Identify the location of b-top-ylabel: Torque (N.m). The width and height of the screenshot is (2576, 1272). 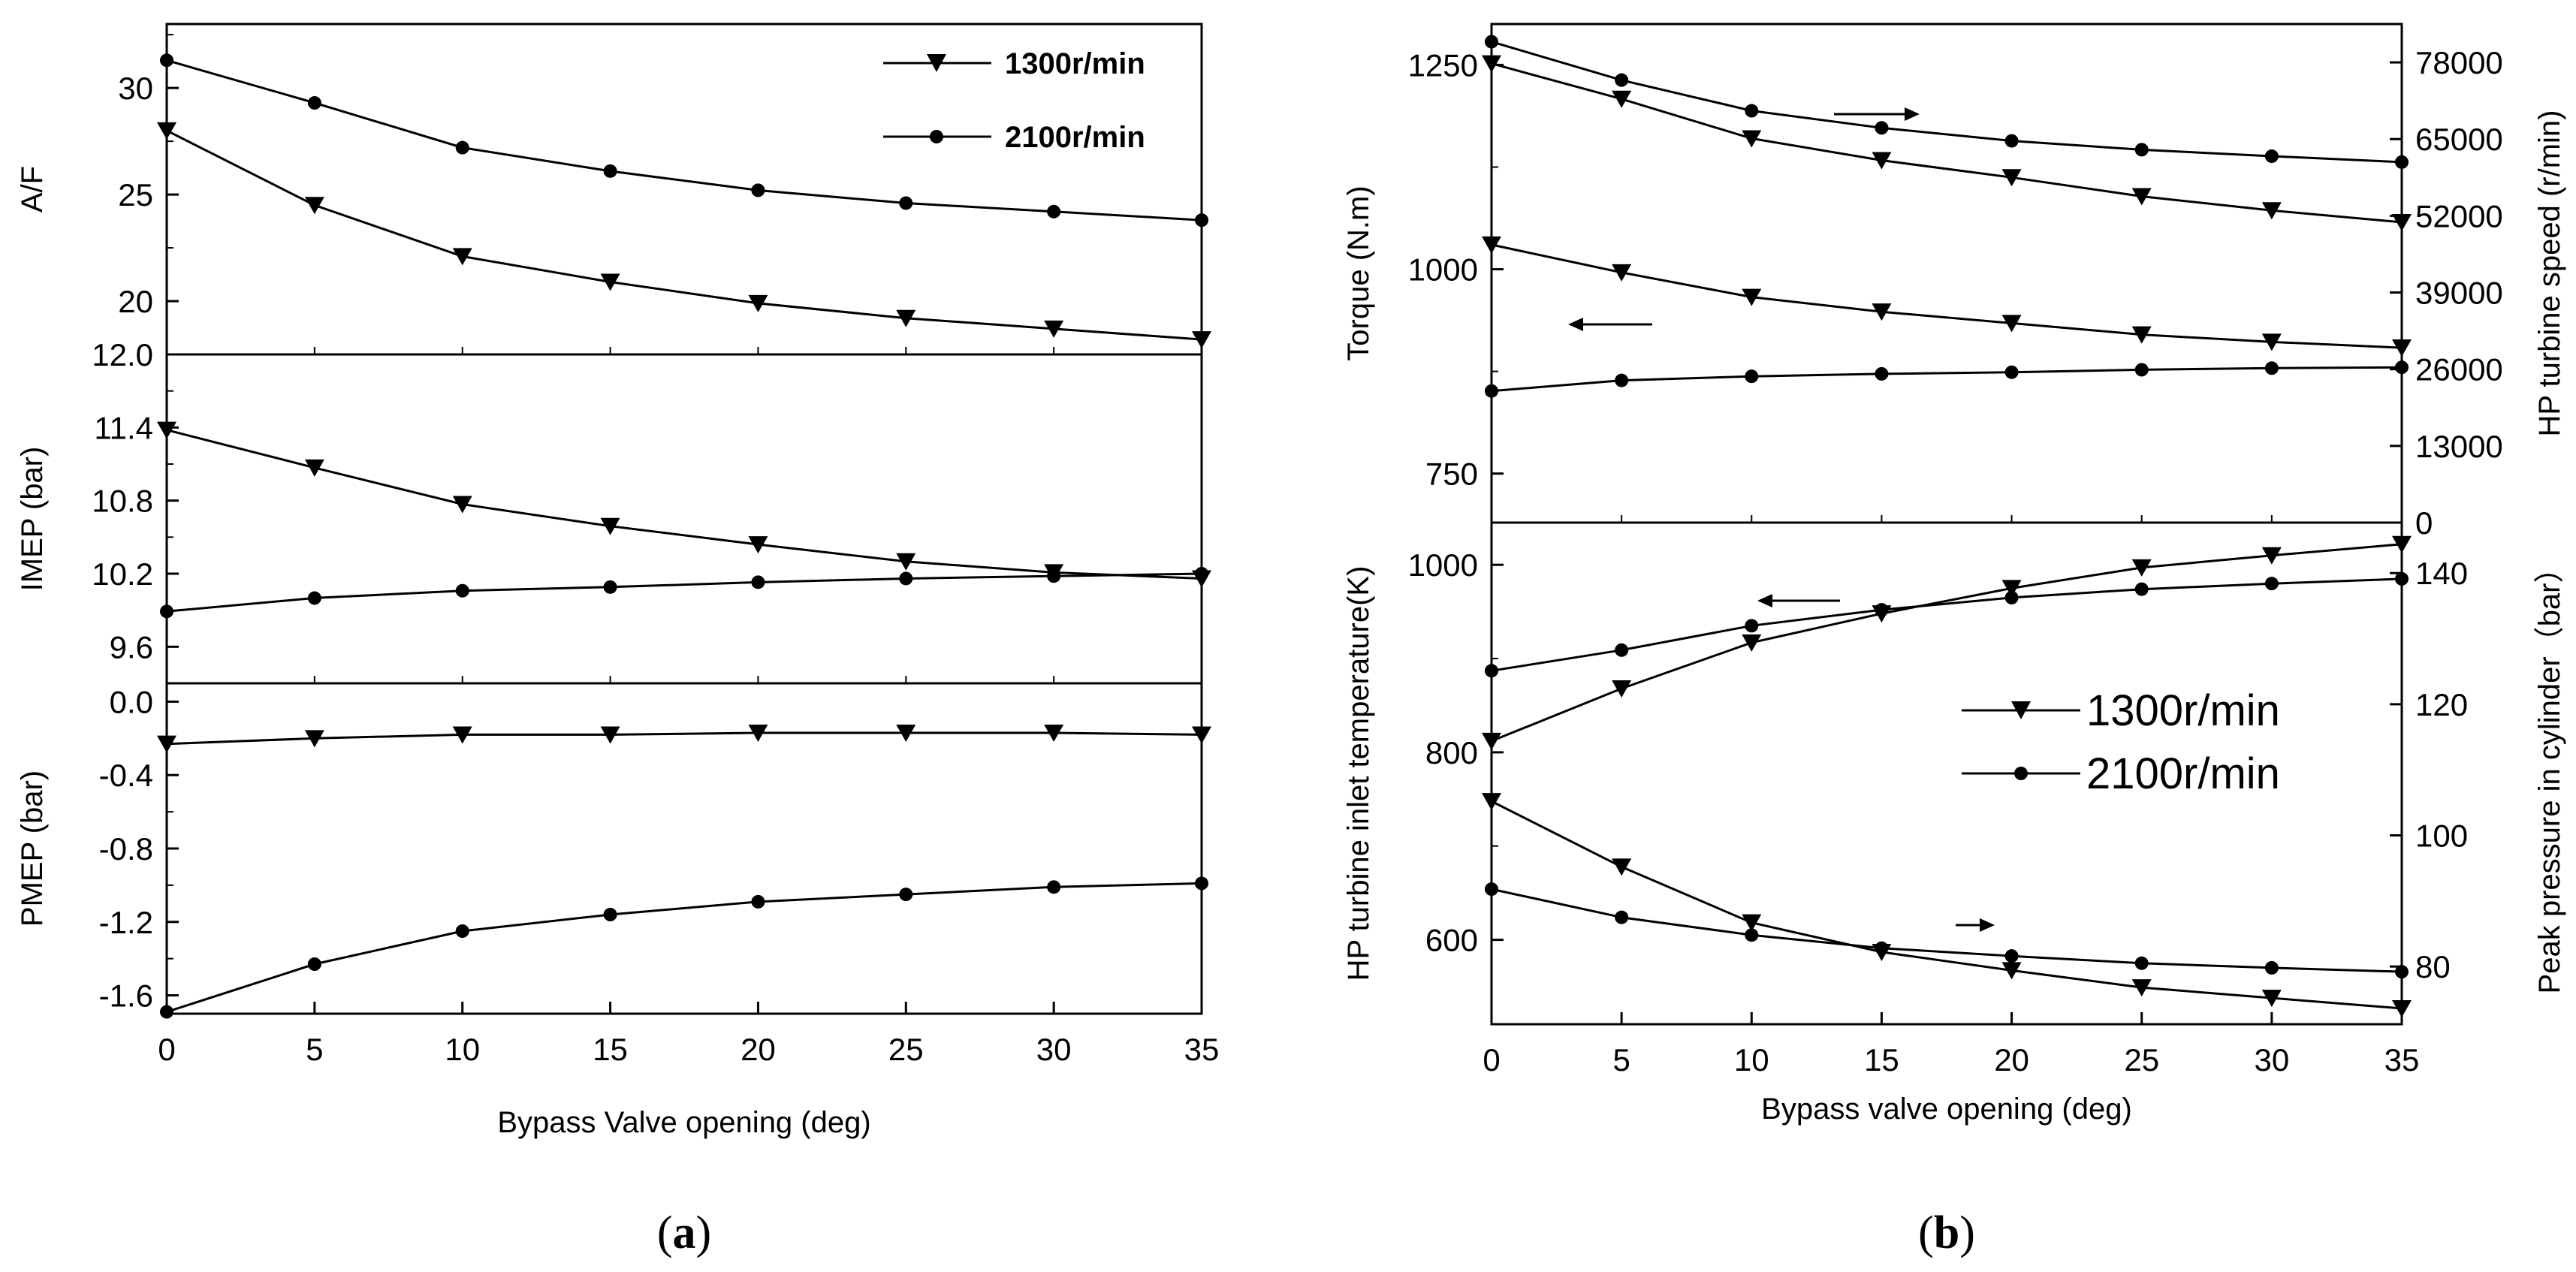
(1358, 272).